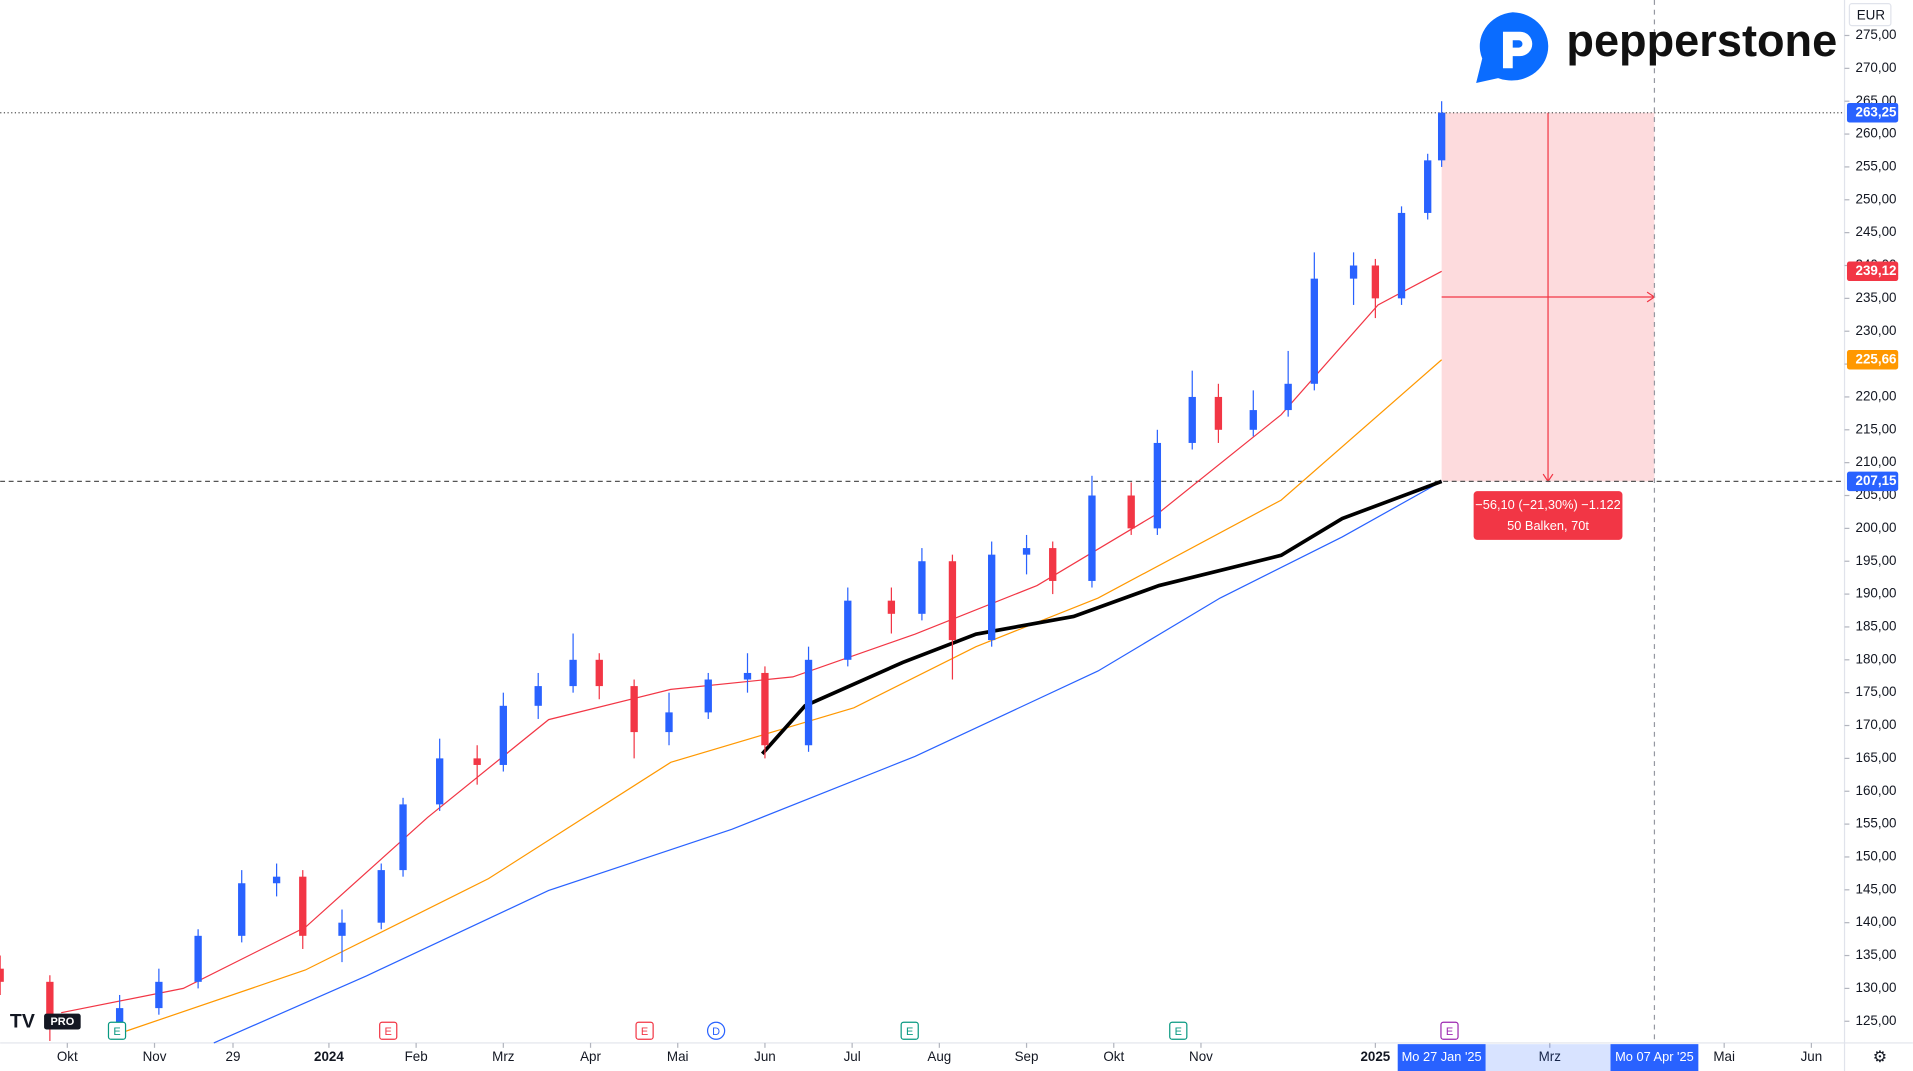  What do you see at coordinates (1876, 67) in the screenshot?
I see `y-tick-label: 270,00` at bounding box center [1876, 67].